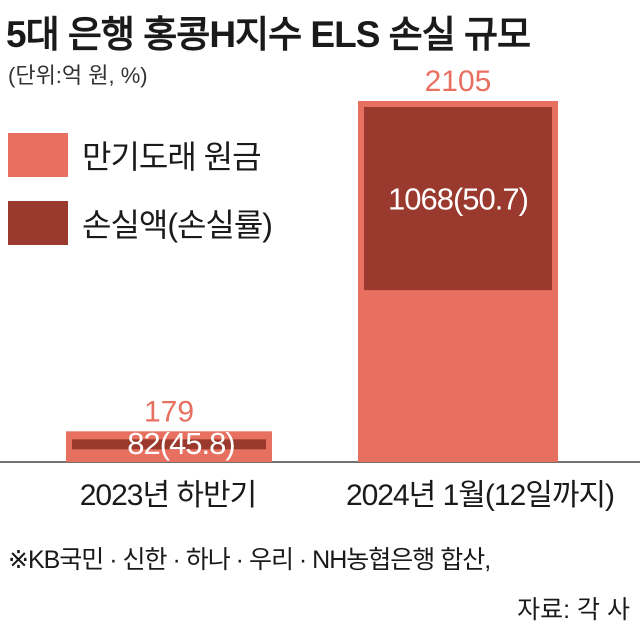  I want to click on legend-item-principal: 만기도래 원금, so click(135, 155).